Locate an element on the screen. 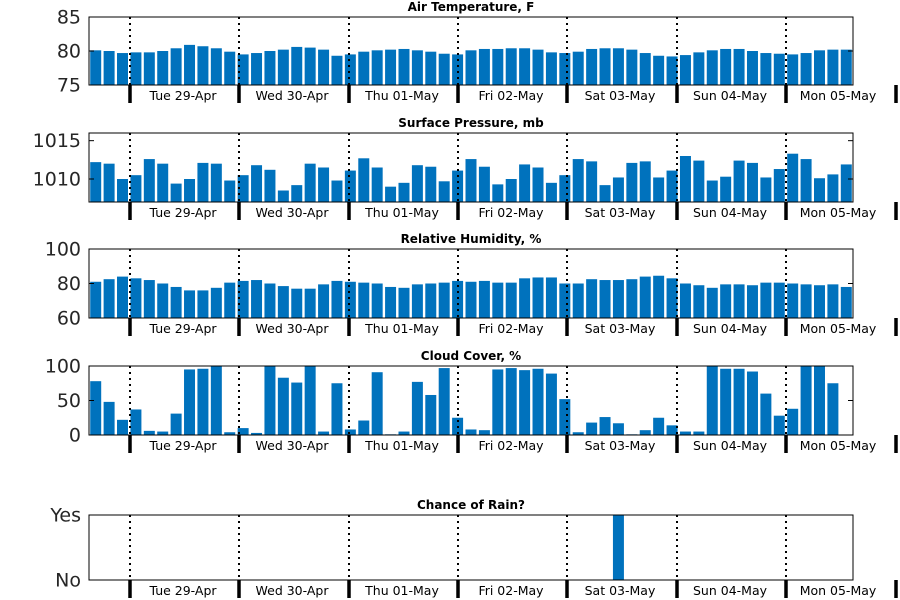  y-tick-label: 85 is located at coordinates (69, 18).